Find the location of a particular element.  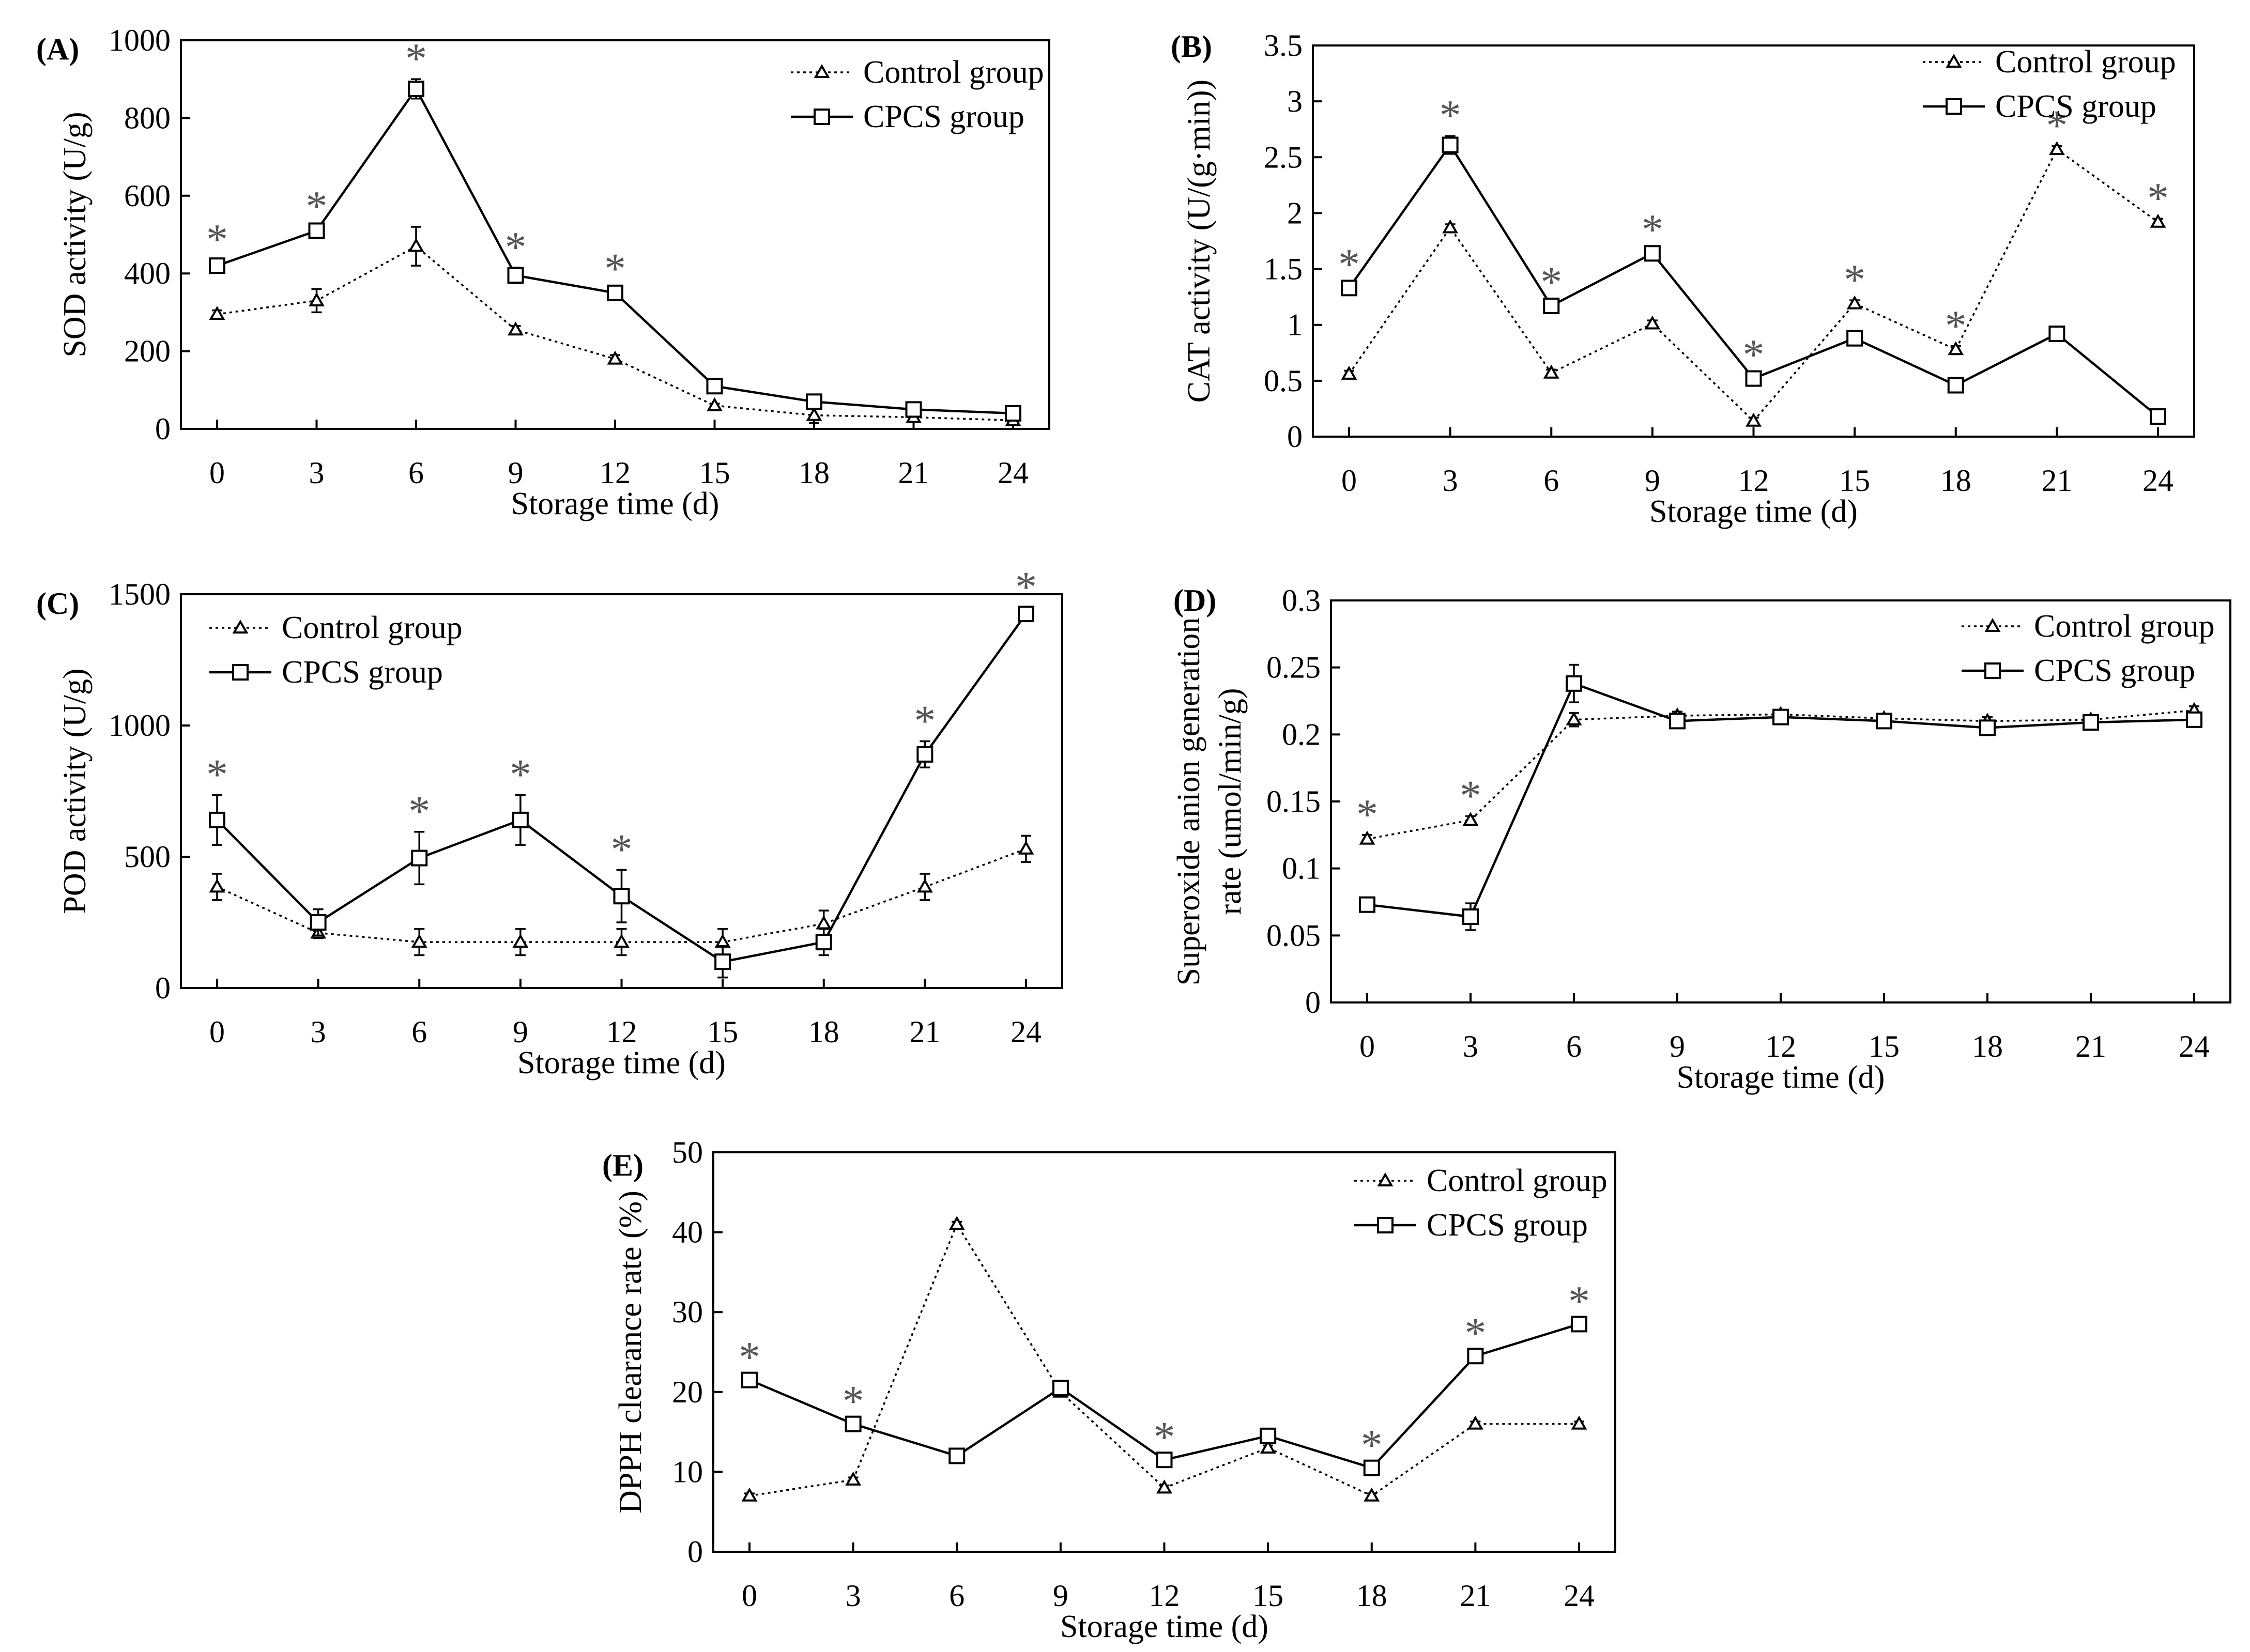

panel-label: (C) is located at coordinates (58, 604).